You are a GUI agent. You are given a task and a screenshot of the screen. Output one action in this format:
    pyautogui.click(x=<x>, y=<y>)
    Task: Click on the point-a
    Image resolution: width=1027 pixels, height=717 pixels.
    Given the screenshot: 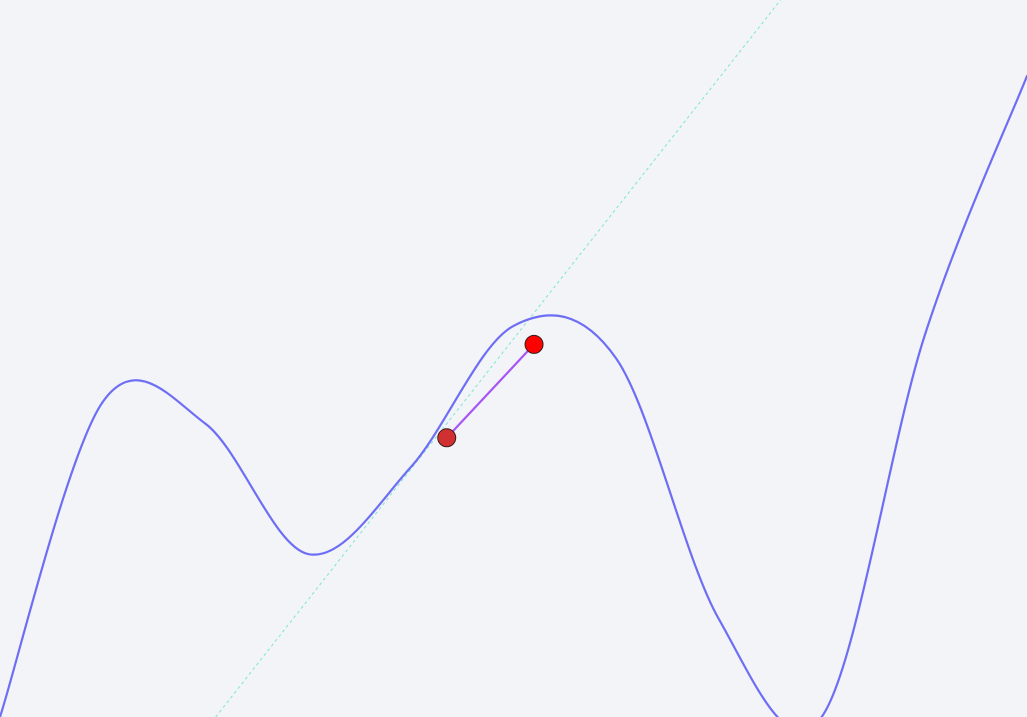 What is the action you would take?
    pyautogui.click(x=447, y=438)
    